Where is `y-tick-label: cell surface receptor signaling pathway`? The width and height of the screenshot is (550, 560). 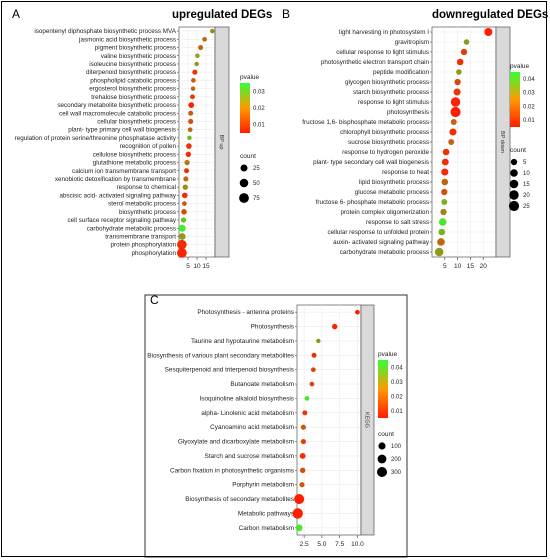 y-tick-label: cell surface receptor signaling pathway is located at coordinates (121, 220).